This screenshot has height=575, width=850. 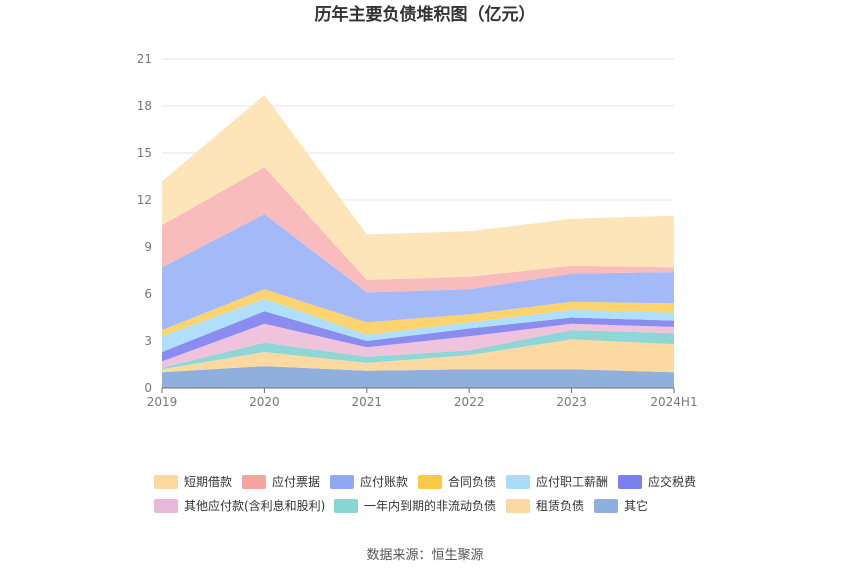 What do you see at coordinates (367, 402) in the screenshot?
I see `x-tick-label: 2021` at bounding box center [367, 402].